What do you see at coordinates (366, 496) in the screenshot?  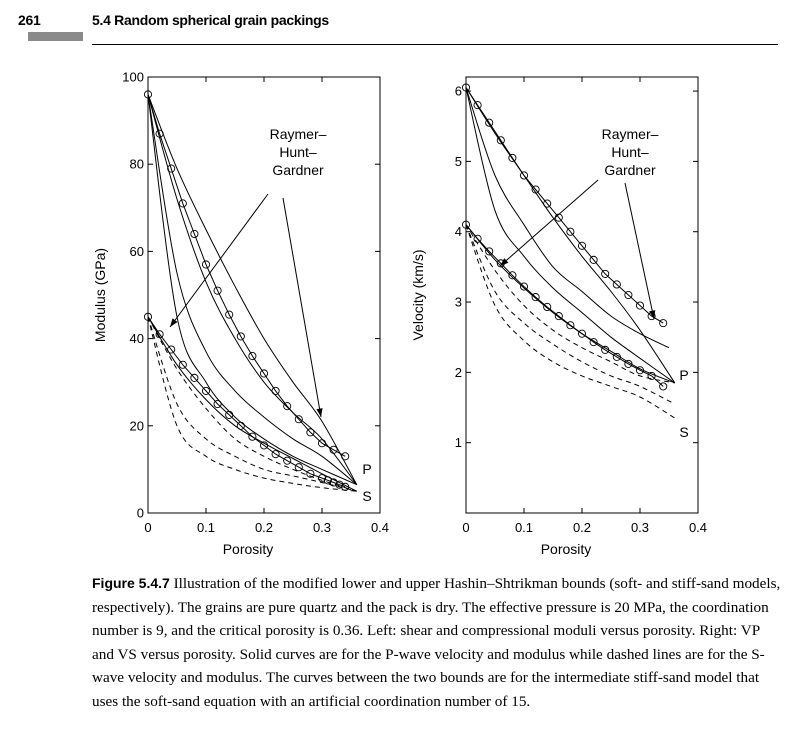 I see `left-annotation: S` at bounding box center [366, 496].